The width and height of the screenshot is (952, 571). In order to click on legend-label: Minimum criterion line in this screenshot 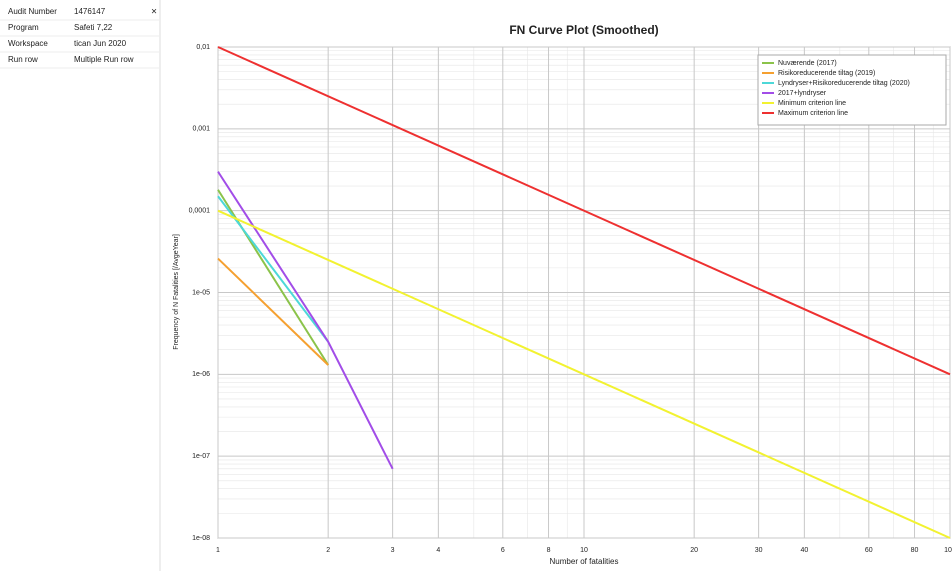, I will do `click(812, 103)`.